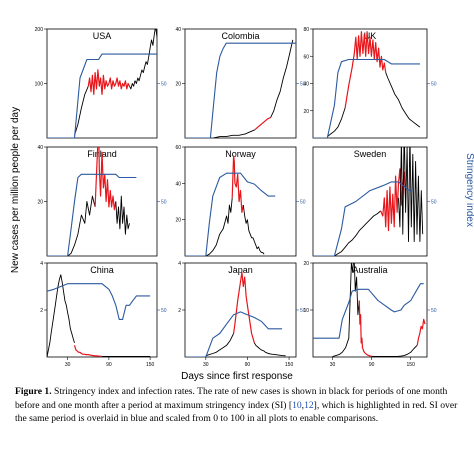 This screenshot has height=455, width=474. I want to click on y-tick-label: 100, so click(39, 85).